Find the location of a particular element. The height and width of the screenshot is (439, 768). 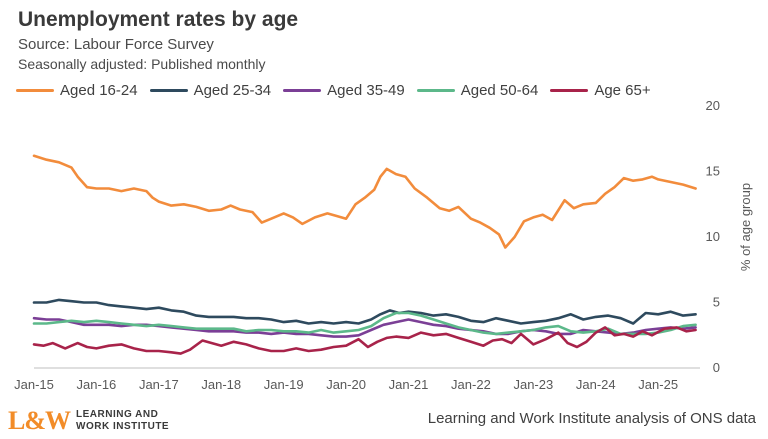

legend-label: Aged 35-49 is located at coordinates (366, 90).